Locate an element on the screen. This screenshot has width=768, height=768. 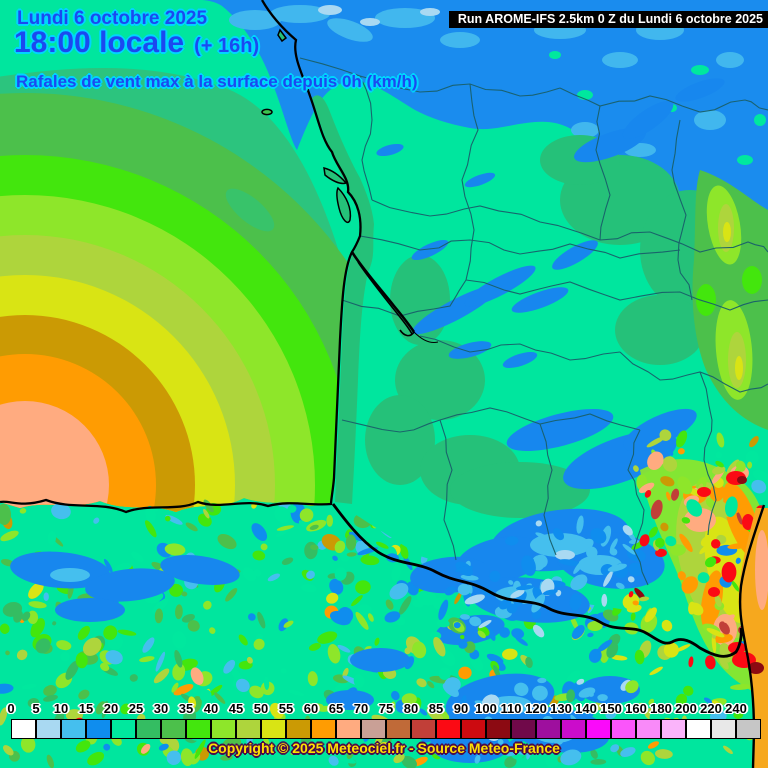
legend-tick-label: 25 is located at coordinates (136, 708).